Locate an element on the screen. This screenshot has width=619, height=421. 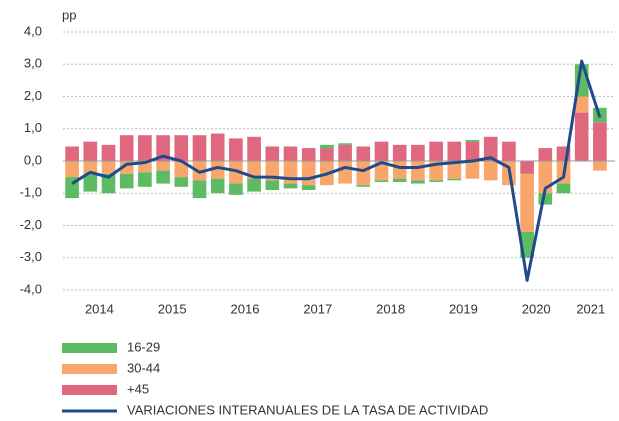
x-tick-label: 2017 is located at coordinates (317, 308).